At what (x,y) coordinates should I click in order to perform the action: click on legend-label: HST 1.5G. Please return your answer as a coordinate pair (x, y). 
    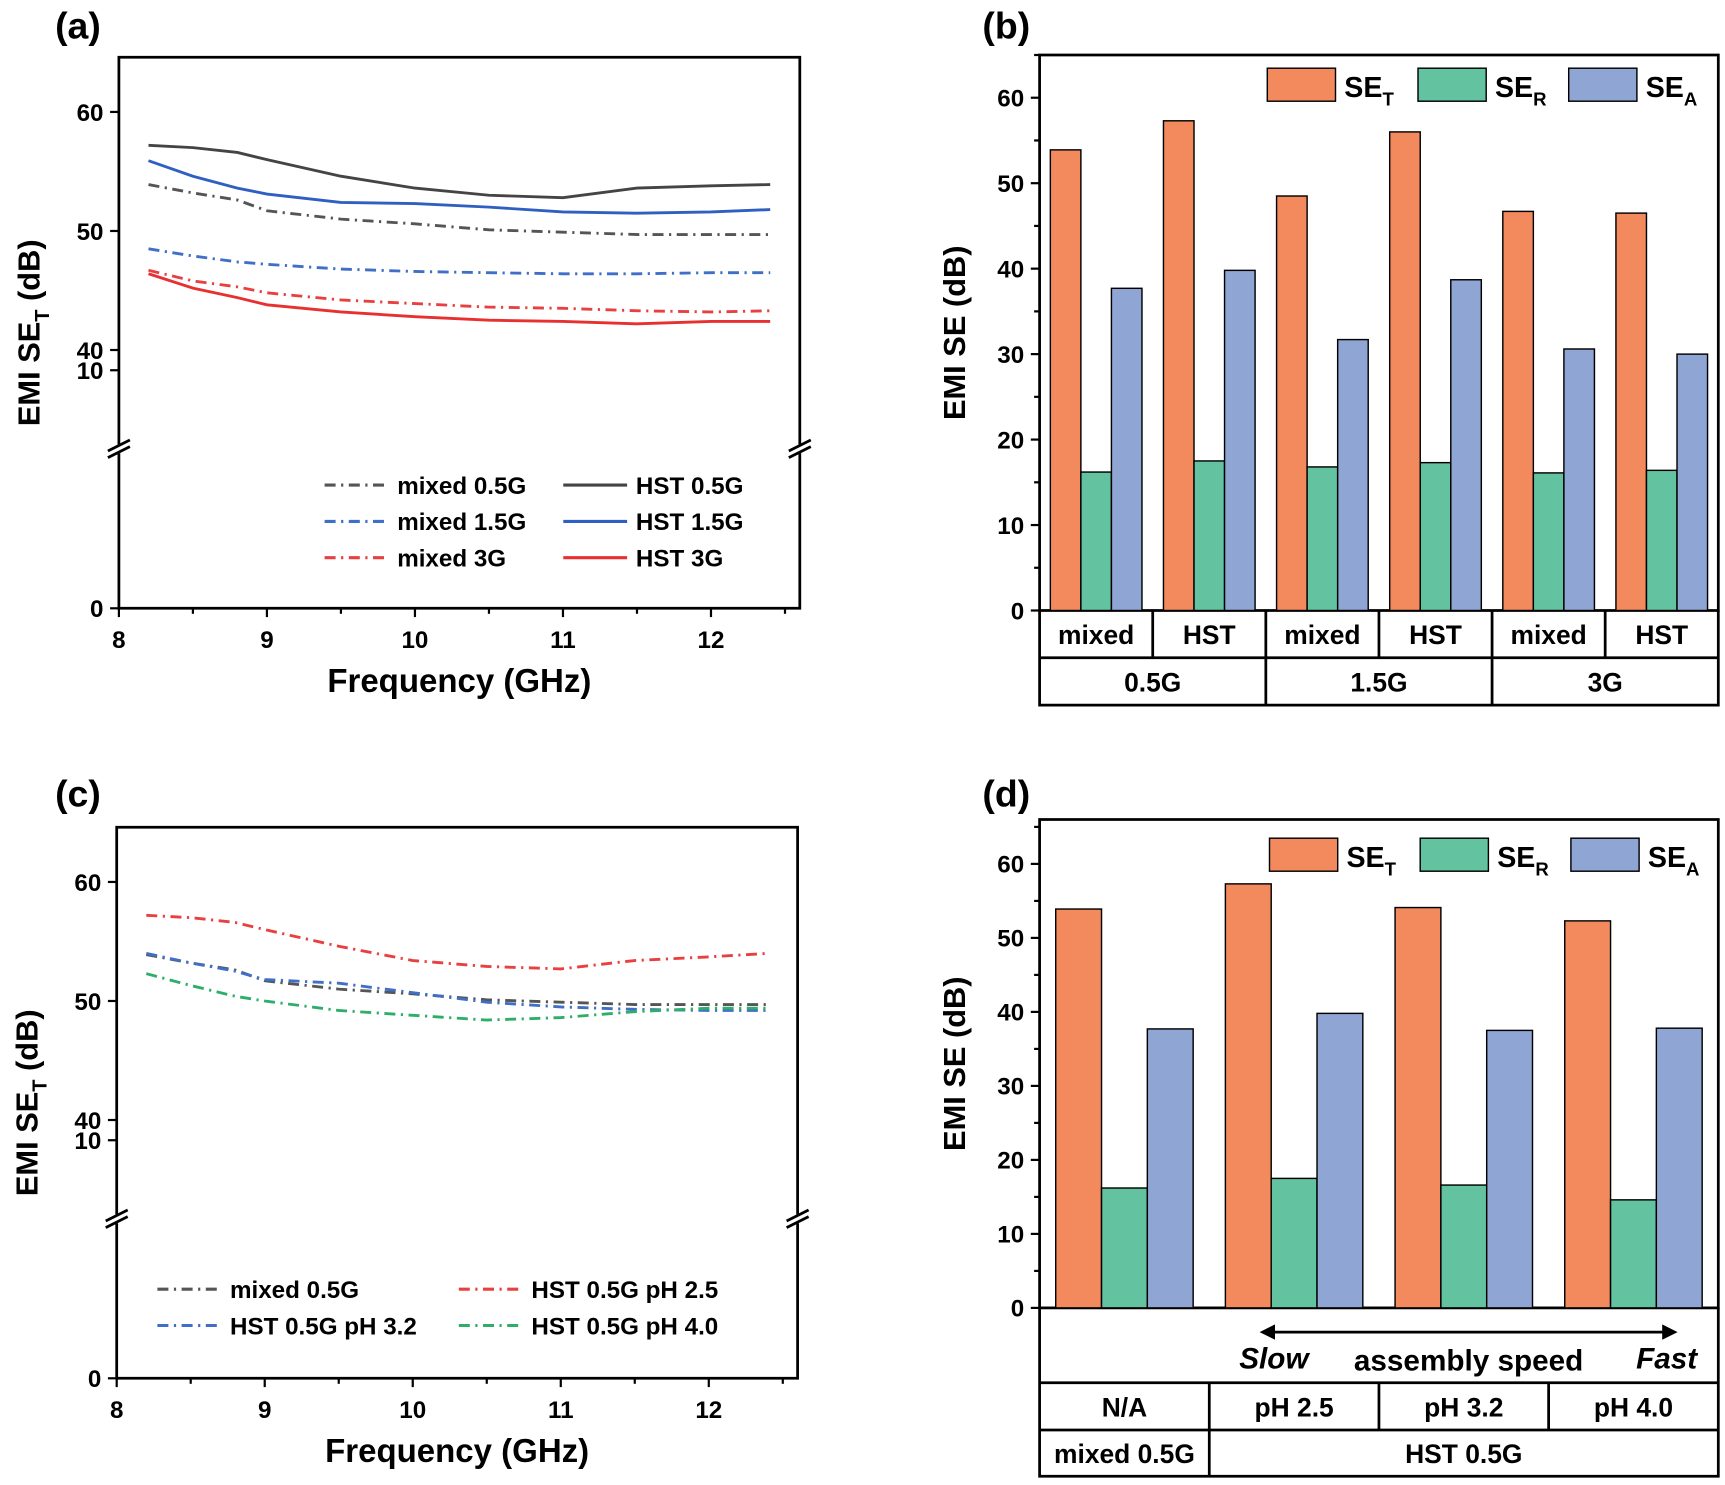
    Looking at the image, I should click on (690, 522).